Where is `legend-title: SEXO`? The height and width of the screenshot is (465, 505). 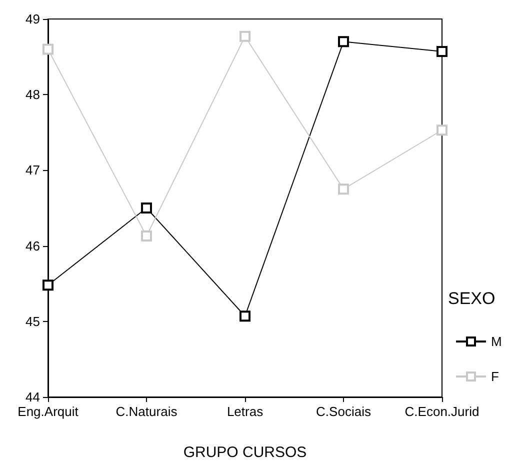 legend-title: SEXO is located at coordinates (472, 298).